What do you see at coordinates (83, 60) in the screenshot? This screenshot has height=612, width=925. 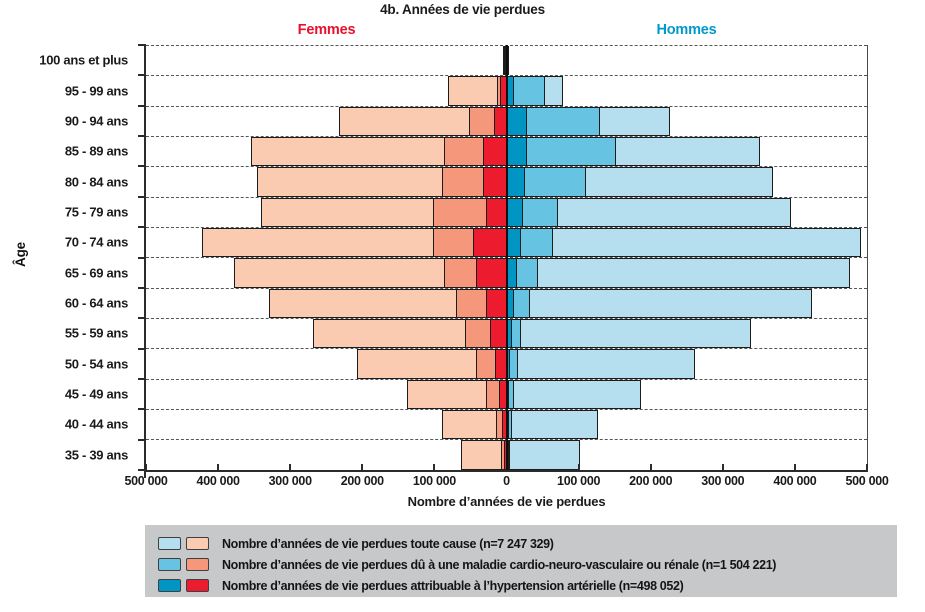 I see `age-label: 100 ans et plus` at bounding box center [83, 60].